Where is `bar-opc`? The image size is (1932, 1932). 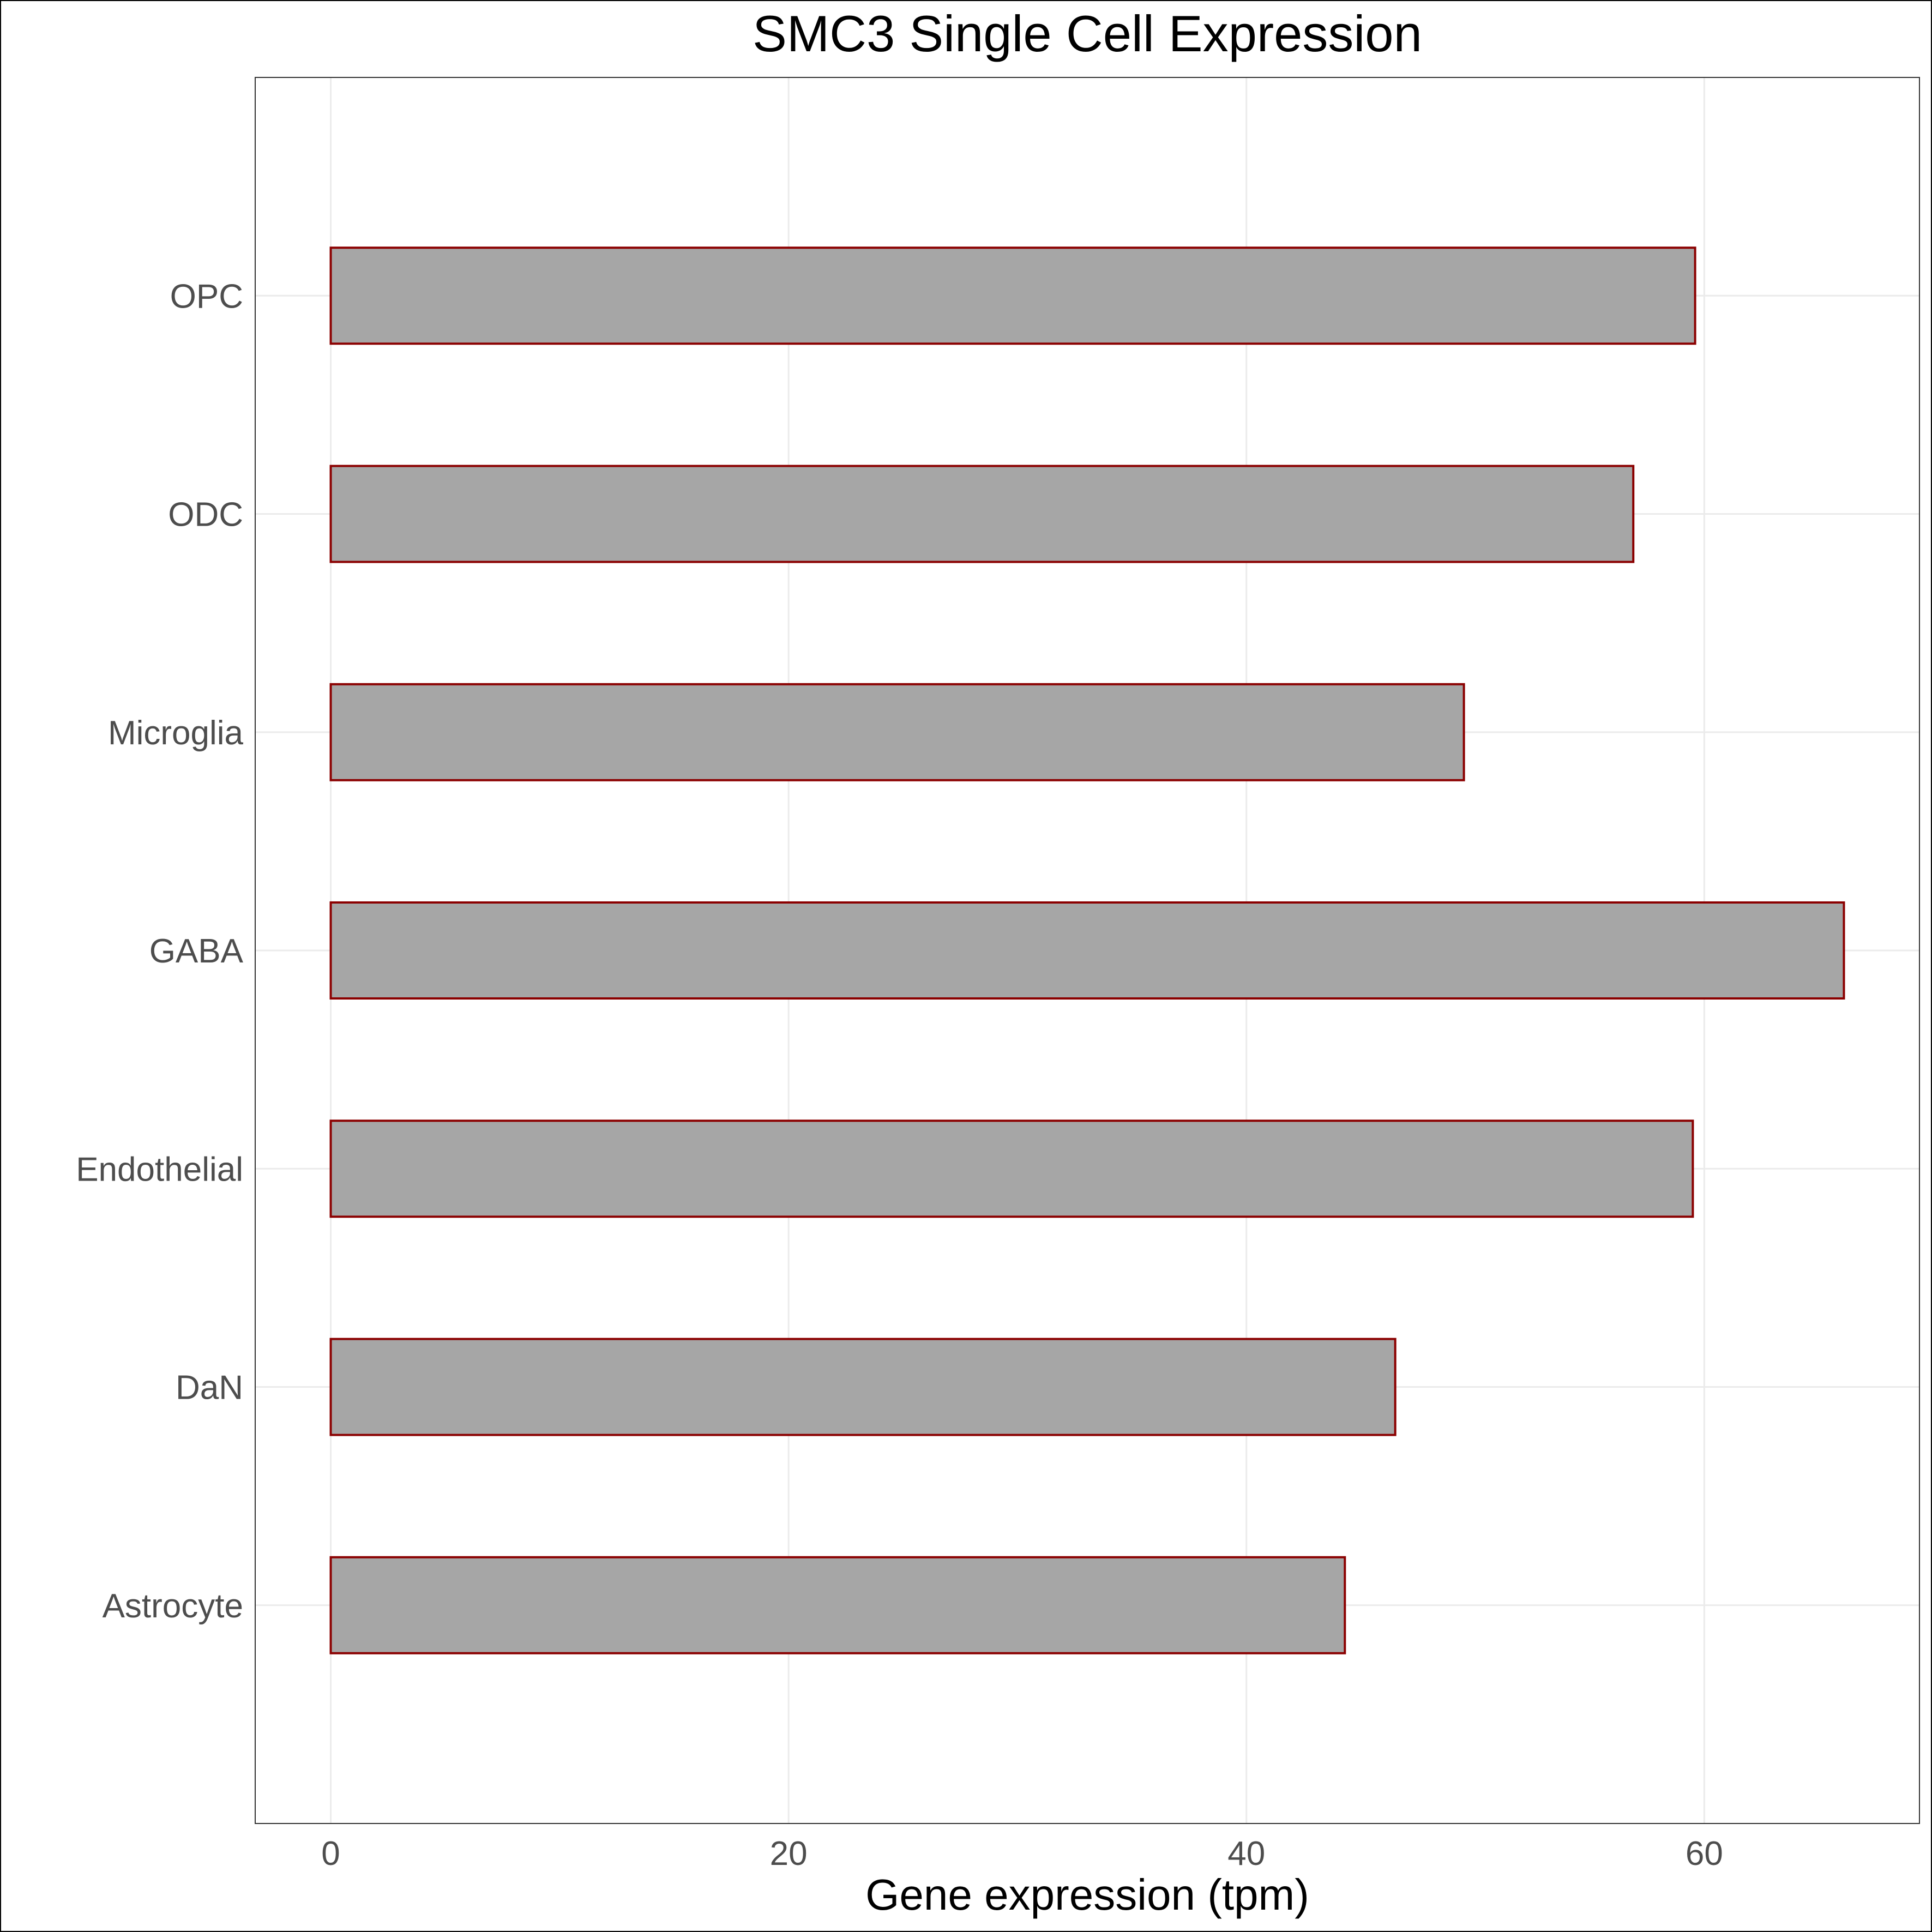
bar-opc is located at coordinates (1012, 295).